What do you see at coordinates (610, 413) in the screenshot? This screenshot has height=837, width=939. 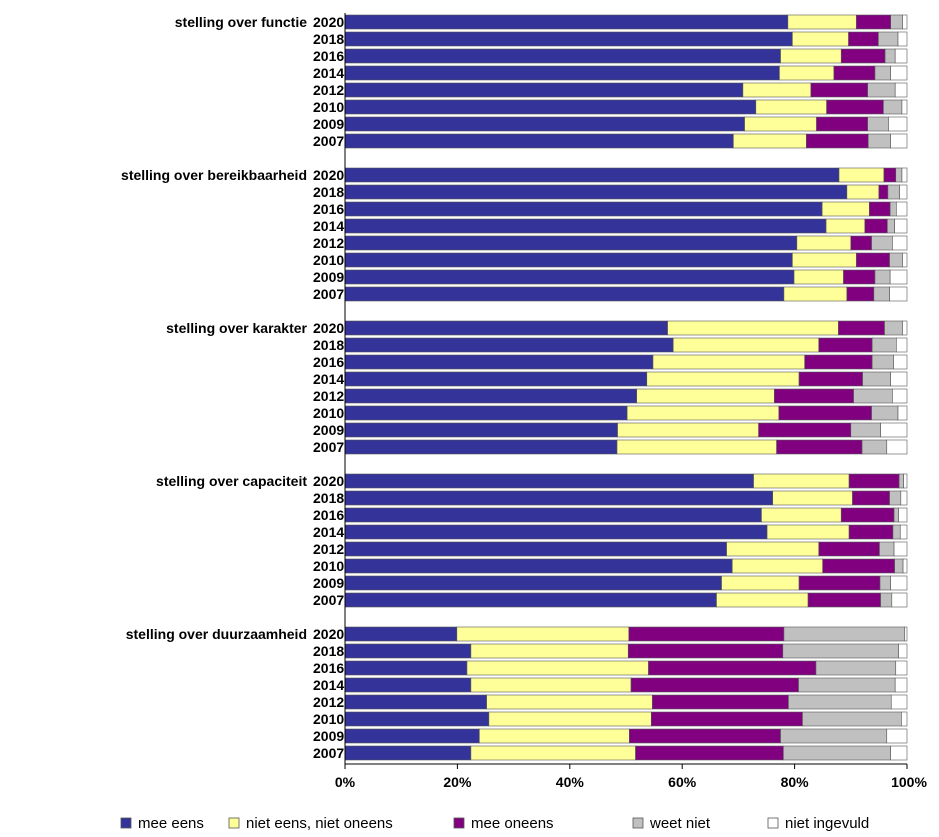 I see `bar-row: 2010` at bounding box center [610, 413].